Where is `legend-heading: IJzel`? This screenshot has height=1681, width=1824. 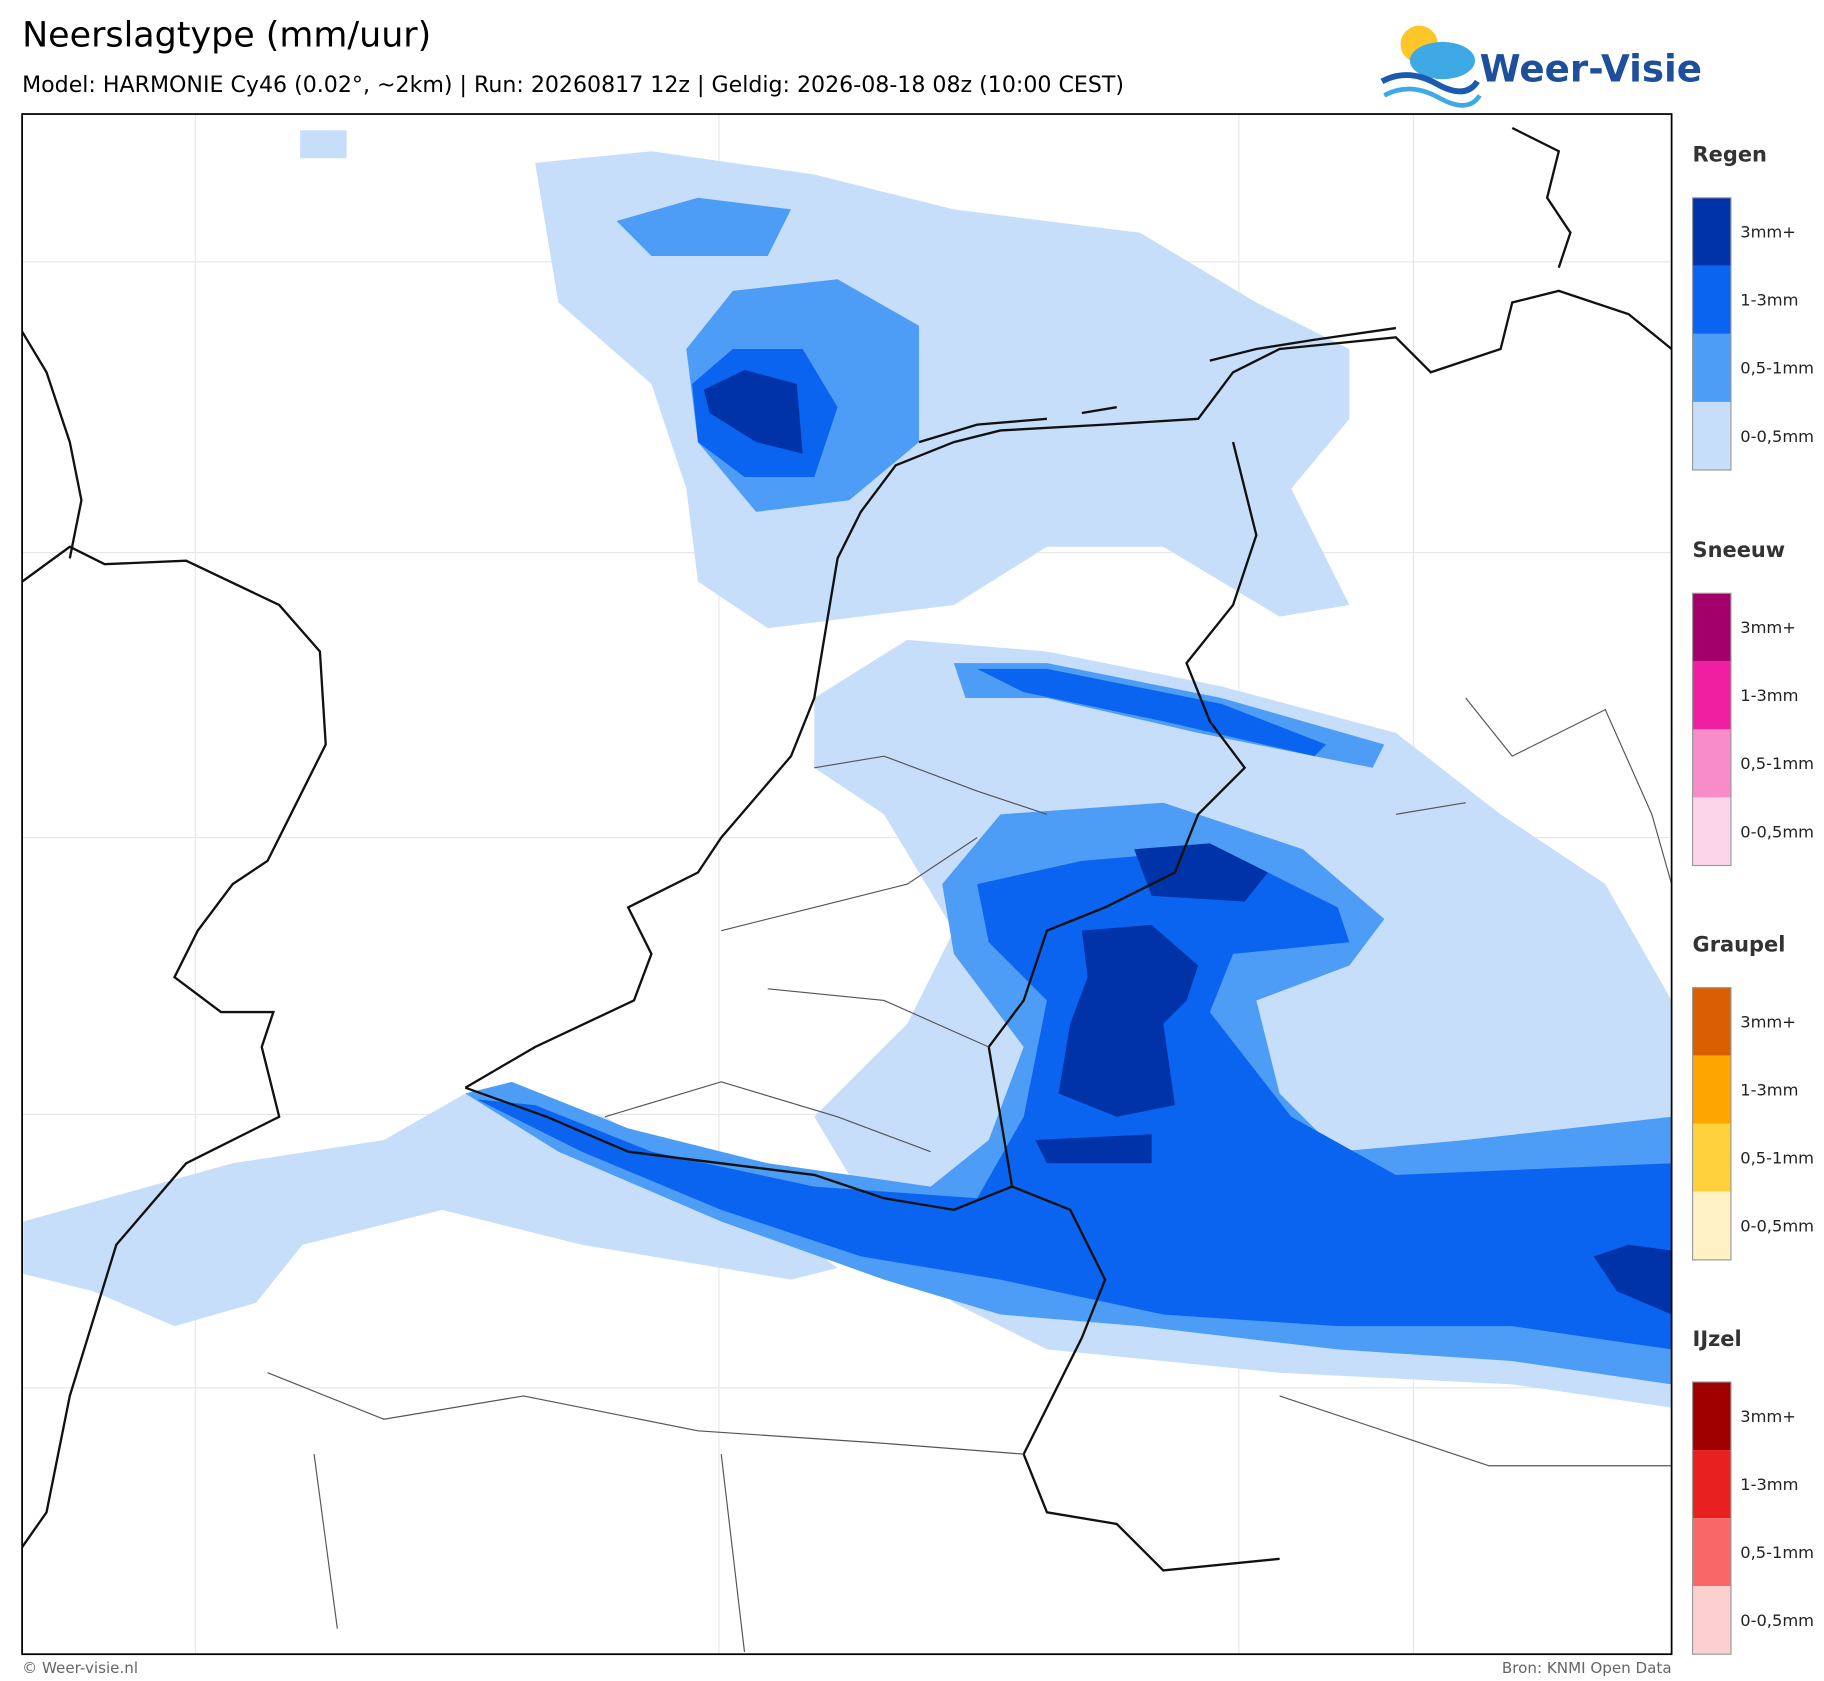
legend-heading: IJzel is located at coordinates (1717, 1339).